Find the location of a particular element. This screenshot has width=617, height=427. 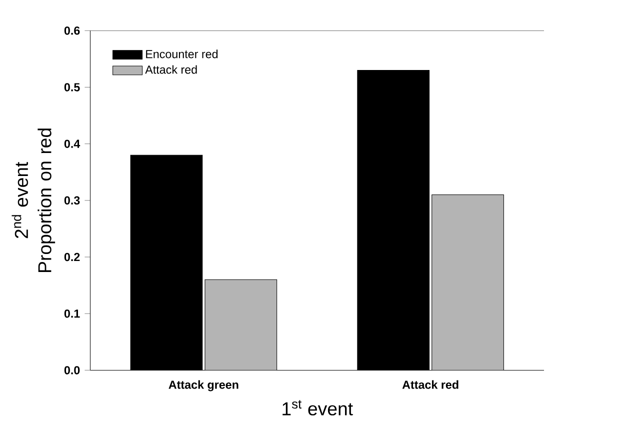

legend-label: Encounter red is located at coordinates (182, 54).